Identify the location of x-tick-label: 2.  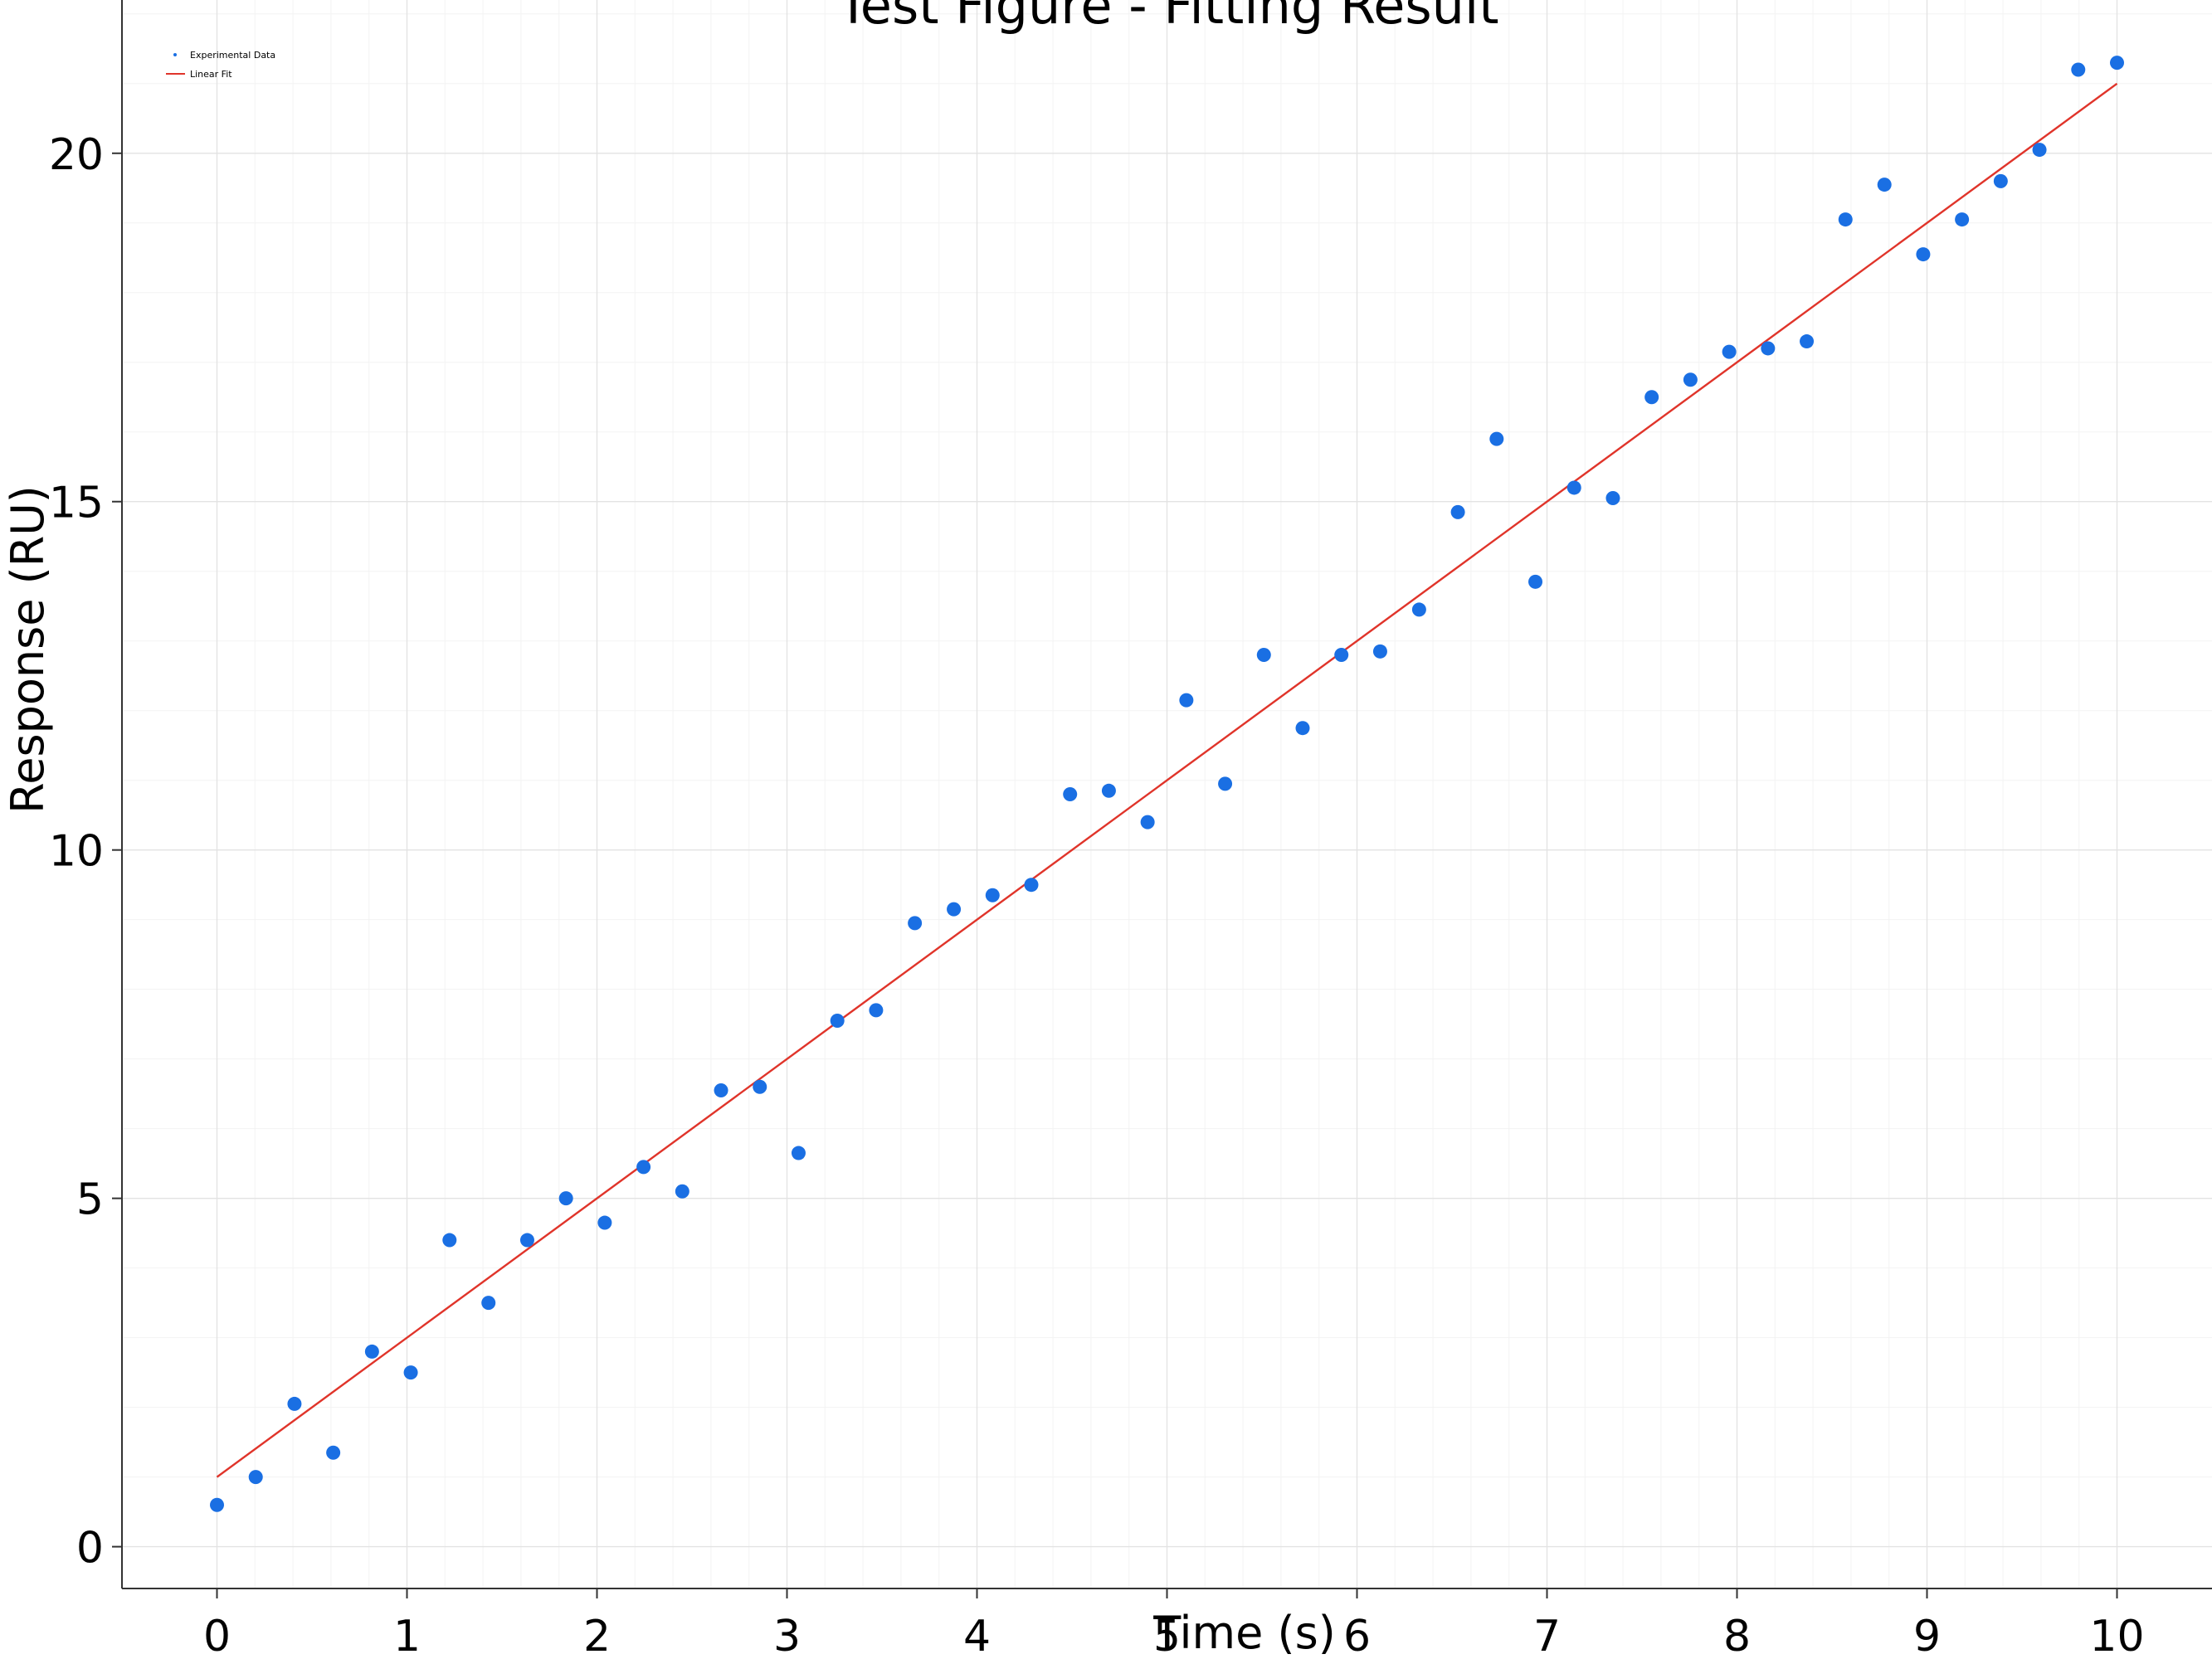
(597, 1635).